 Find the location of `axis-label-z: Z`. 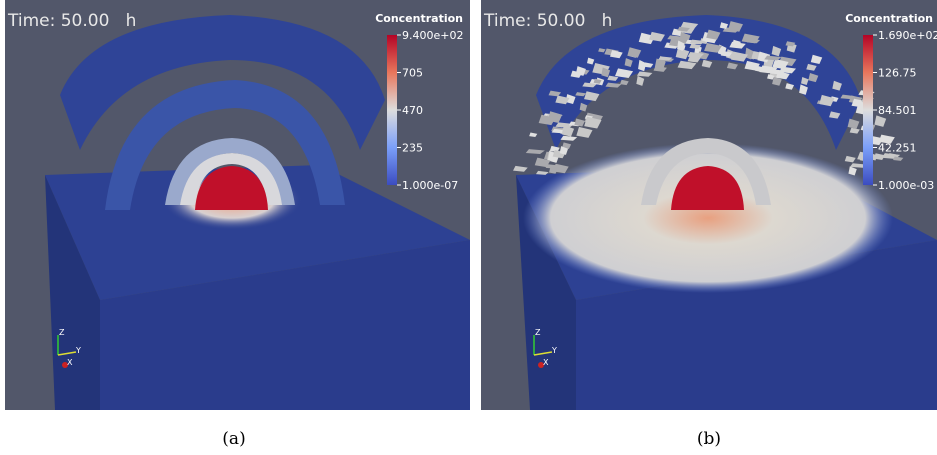

axis-label-z: Z is located at coordinates (538, 332).